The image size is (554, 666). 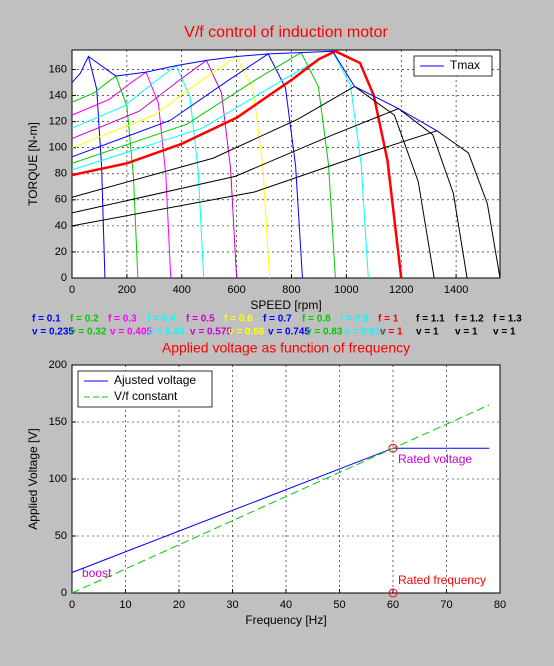 I want to click on x-tick-label: 40, so click(x=286, y=605).